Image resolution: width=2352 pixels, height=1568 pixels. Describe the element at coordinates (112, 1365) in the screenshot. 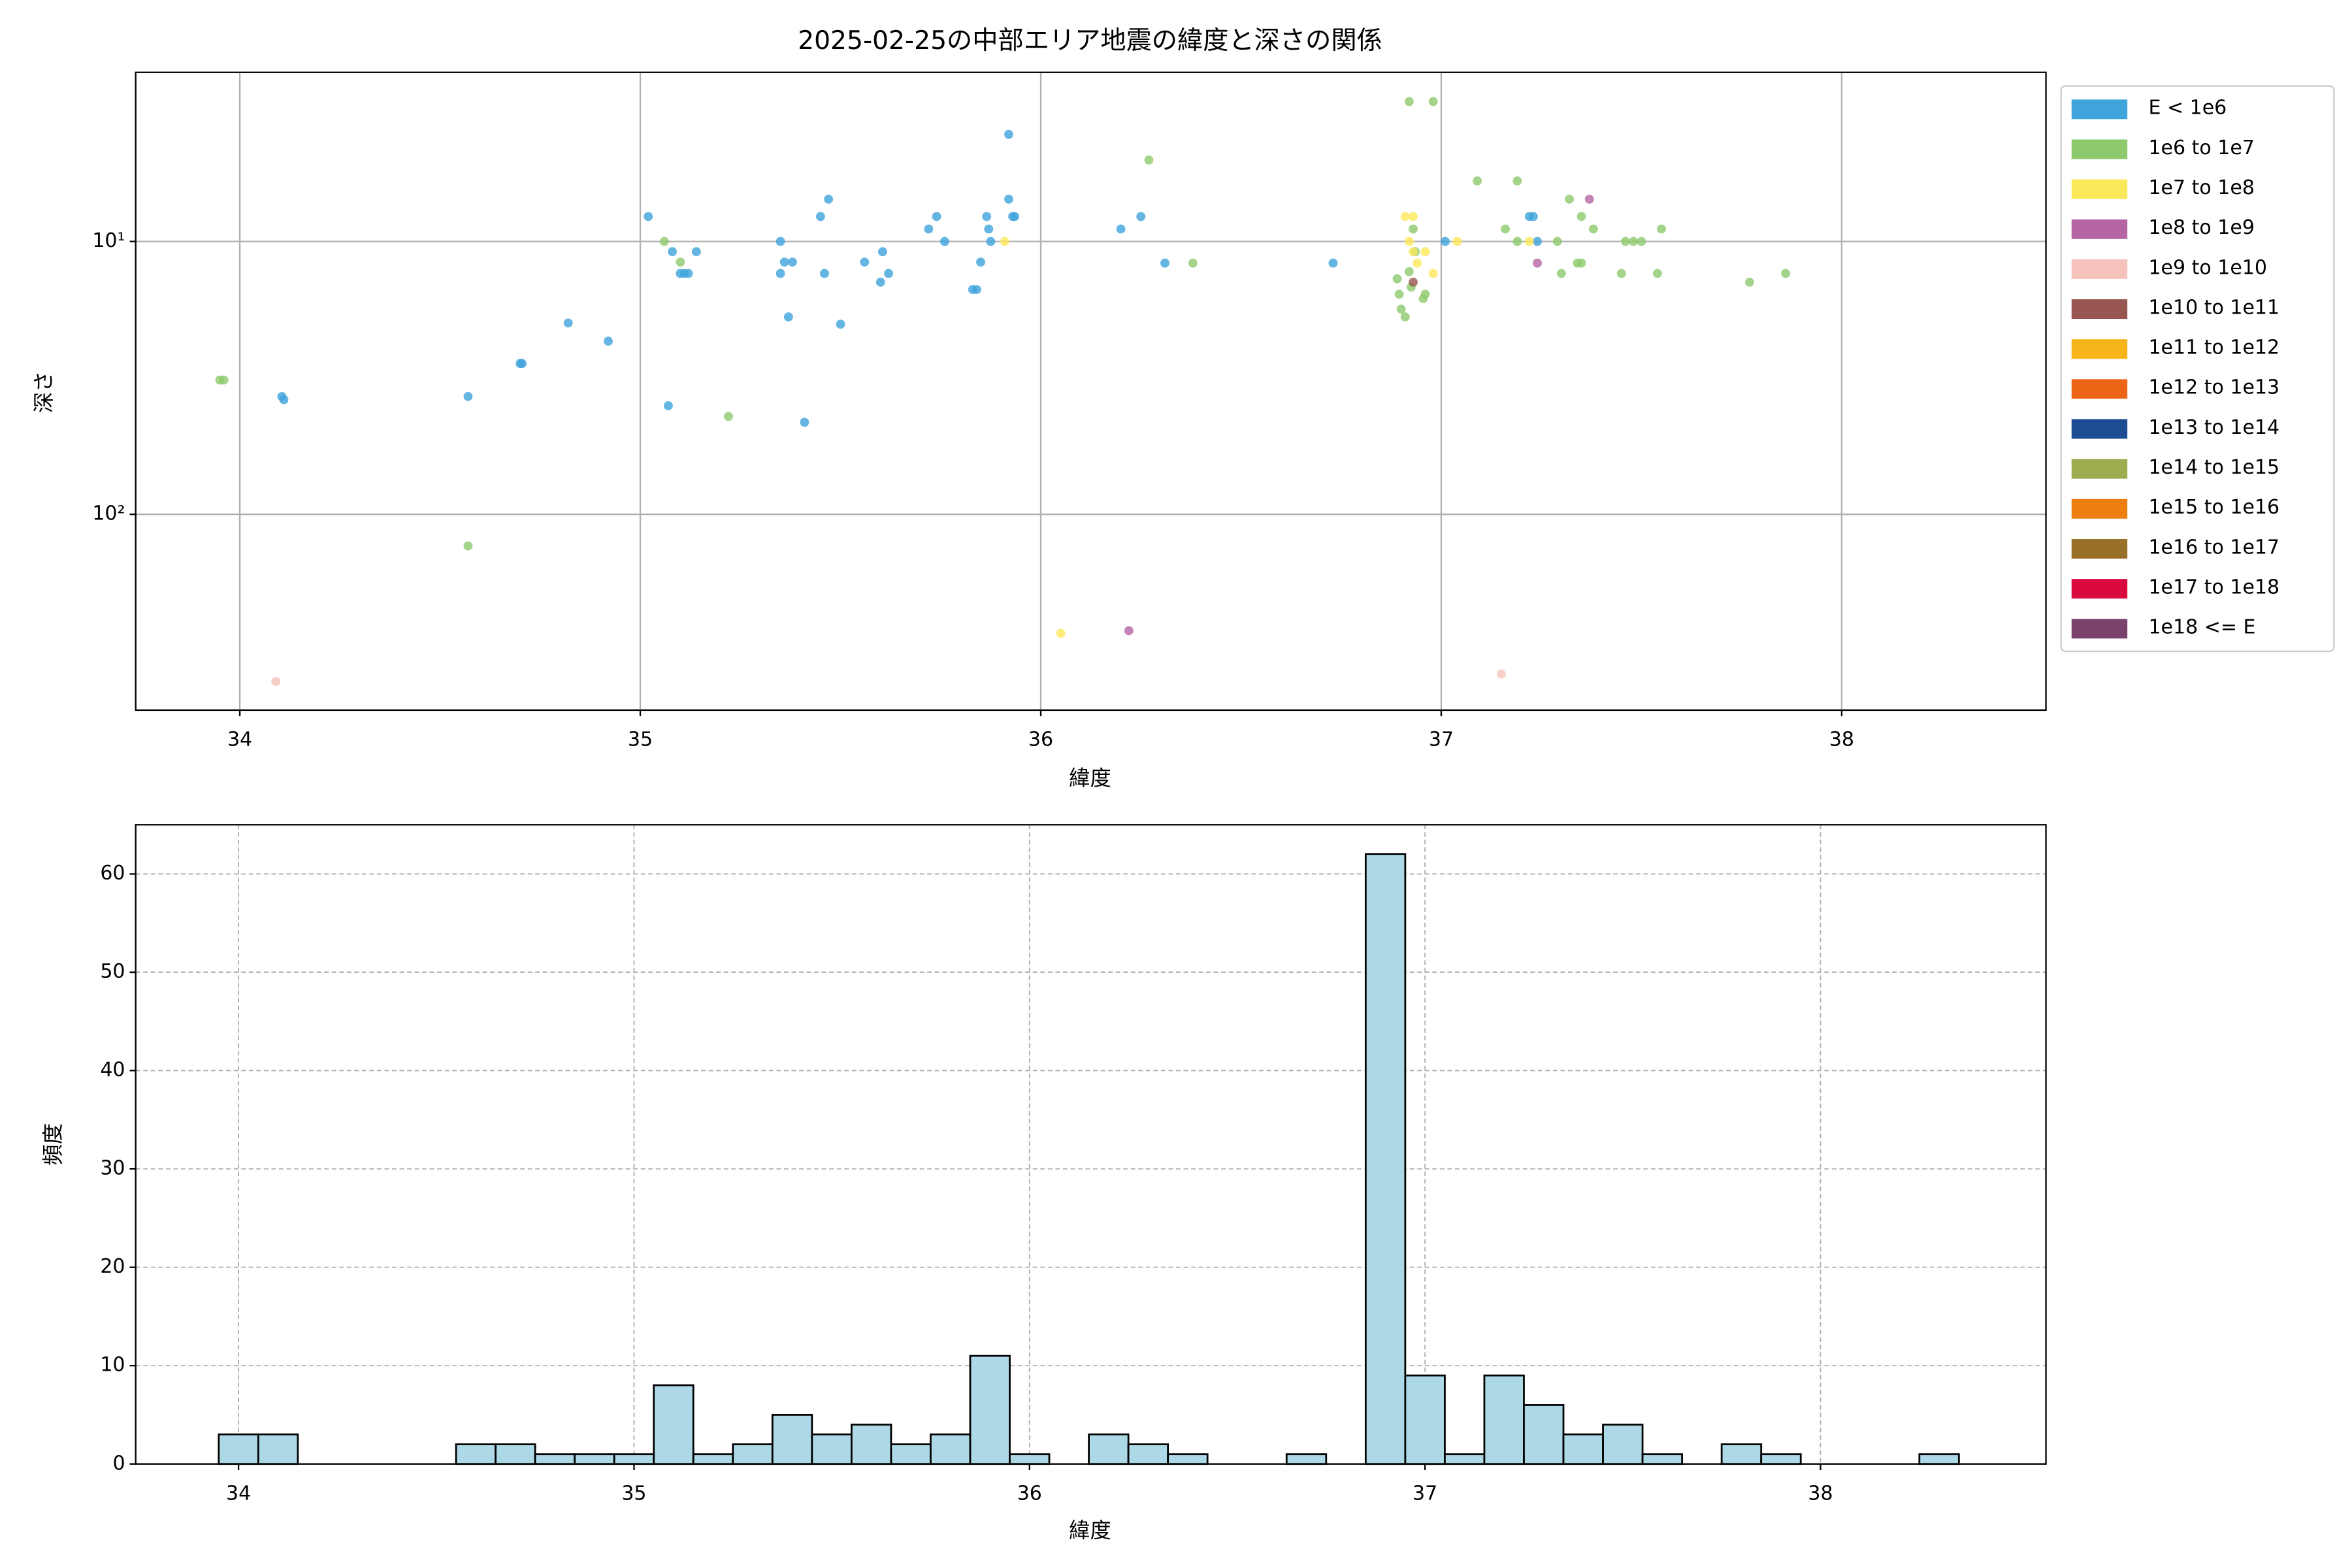

I see `y-tick-label: 10` at that location.